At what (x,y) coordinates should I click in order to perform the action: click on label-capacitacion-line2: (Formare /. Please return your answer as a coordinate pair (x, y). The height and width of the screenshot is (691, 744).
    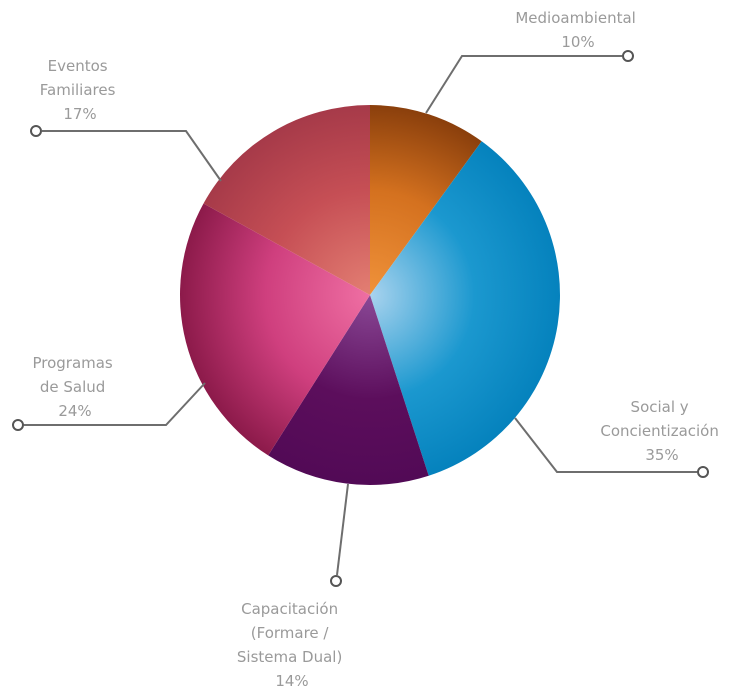
    Looking at the image, I should click on (290, 633).